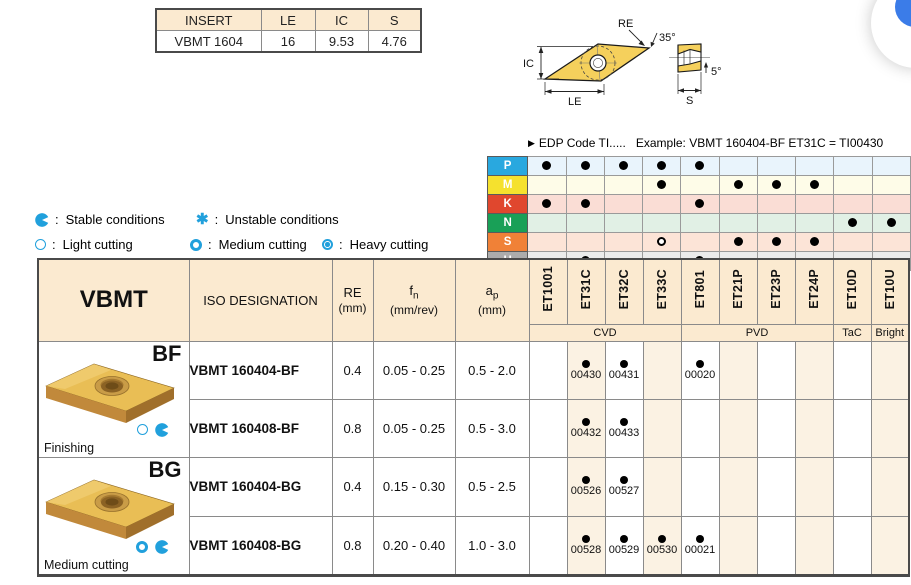 Image resolution: width=911 pixels, height=585 pixels. Describe the element at coordinates (605, 332) in the screenshot. I see `coating-group-header: CVD` at that location.